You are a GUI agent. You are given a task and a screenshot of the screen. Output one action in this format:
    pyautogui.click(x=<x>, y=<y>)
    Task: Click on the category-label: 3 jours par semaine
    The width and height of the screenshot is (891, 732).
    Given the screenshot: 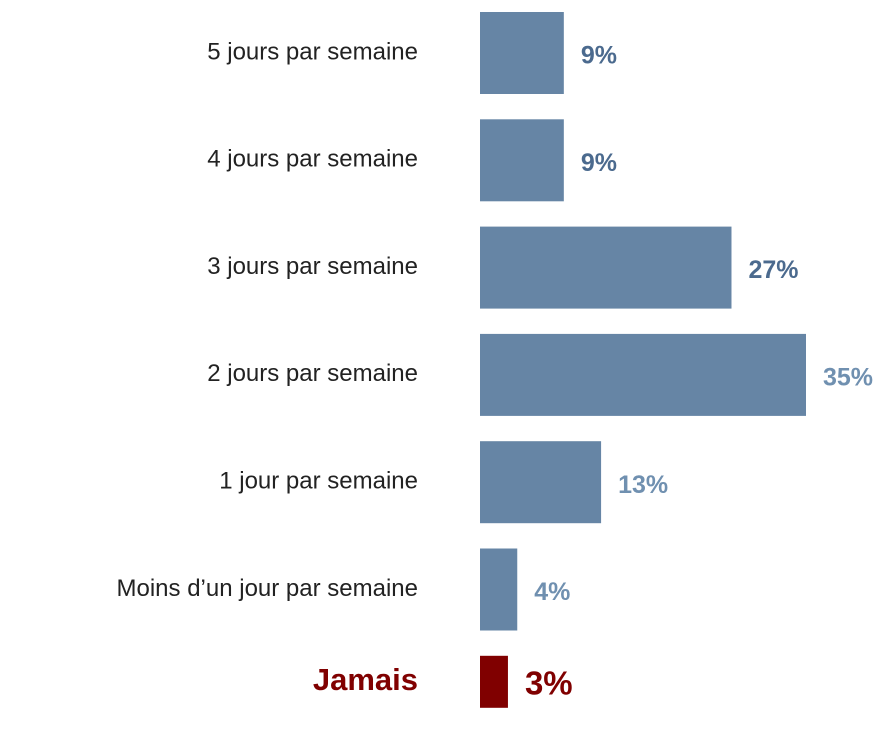 What is the action you would take?
    pyautogui.click(x=312, y=266)
    